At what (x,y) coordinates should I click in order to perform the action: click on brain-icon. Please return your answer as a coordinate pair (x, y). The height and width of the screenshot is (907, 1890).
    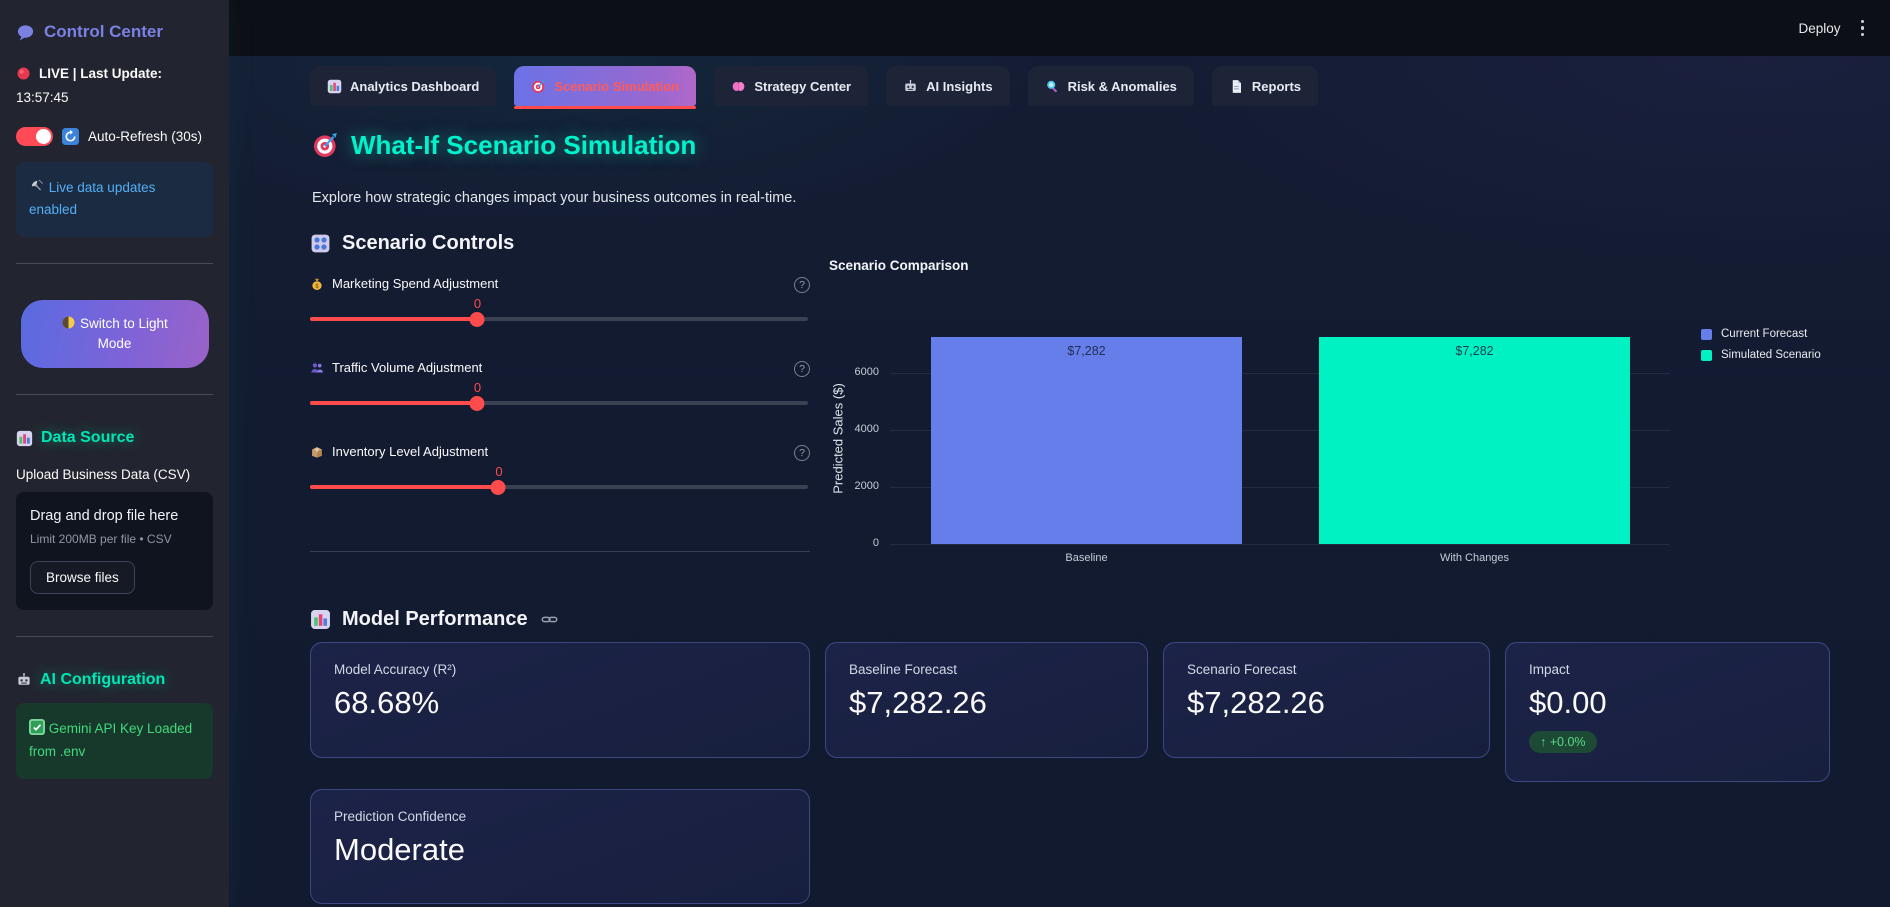
    Looking at the image, I should click on (738, 86).